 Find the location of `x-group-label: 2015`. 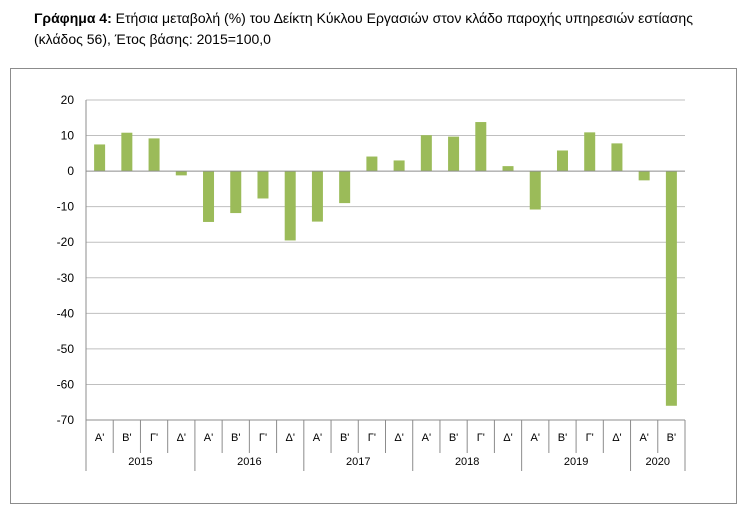

x-group-label: 2015 is located at coordinates (140, 462).